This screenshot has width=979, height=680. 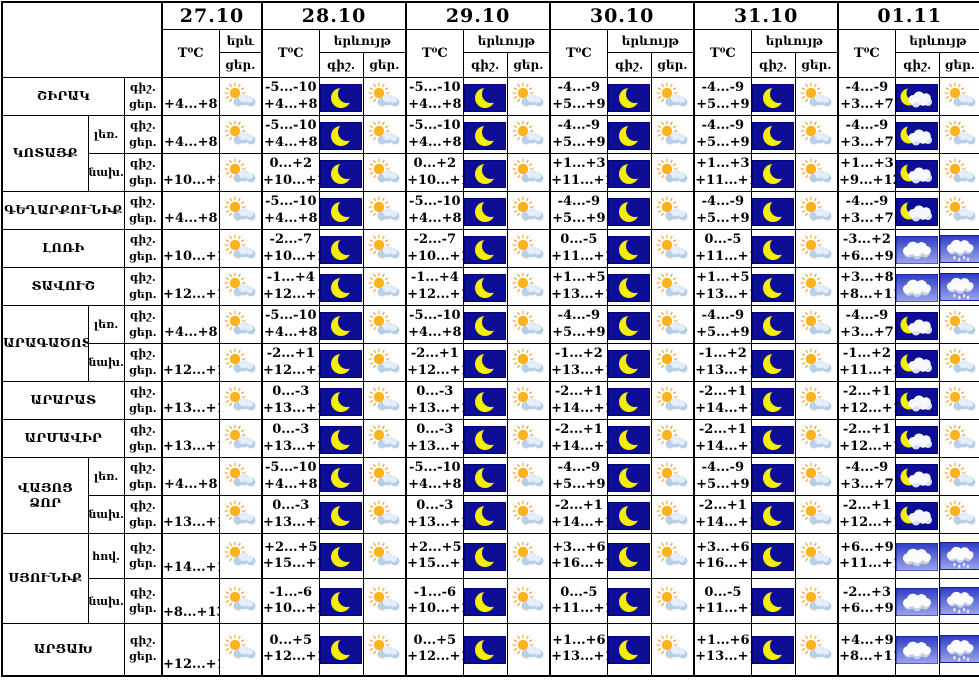 I want to click on night-temp: -2...-7, so click(x=435, y=240).